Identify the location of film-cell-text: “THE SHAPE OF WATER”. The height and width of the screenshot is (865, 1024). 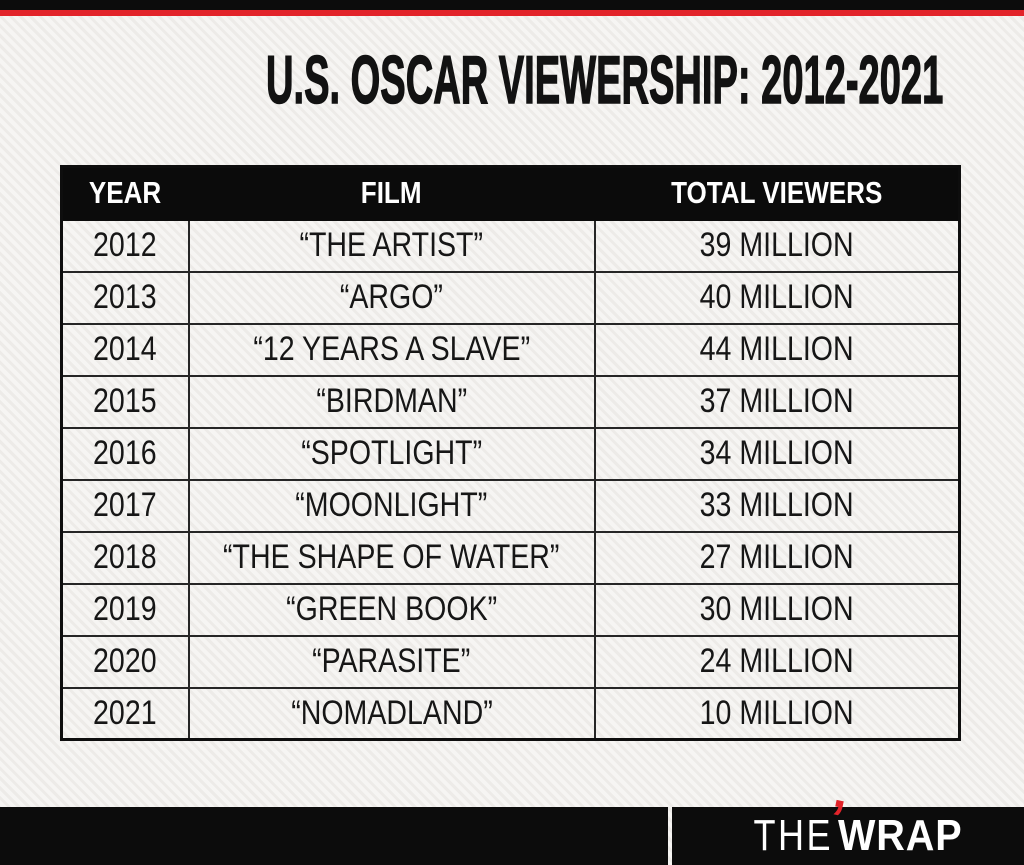
(391, 557).